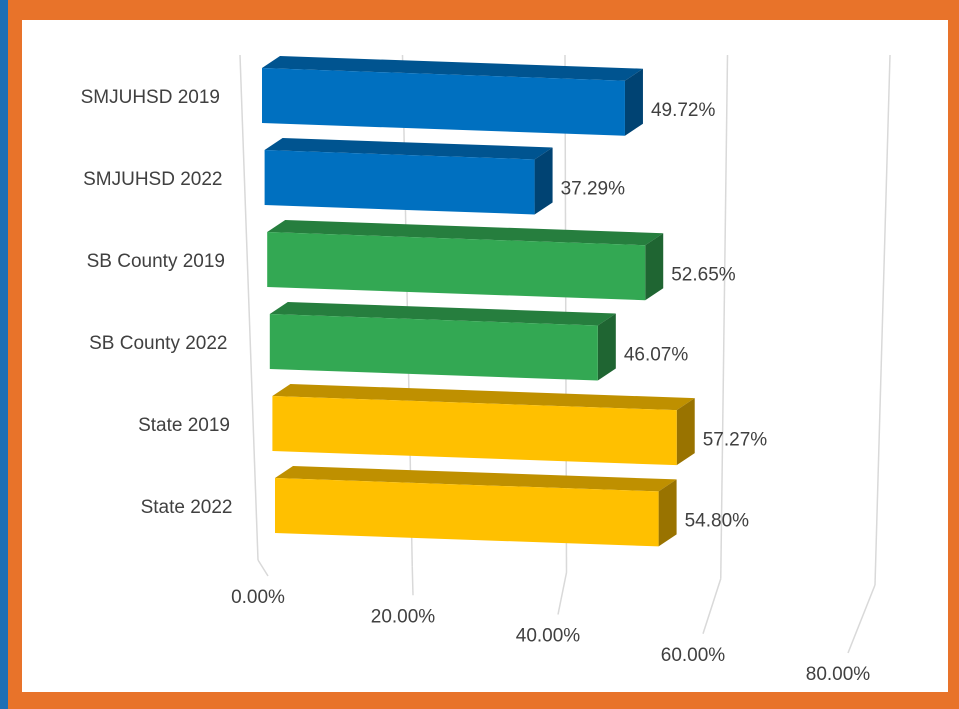 This screenshot has width=959, height=709. I want to click on y-tick-label: SB County 2022, so click(158, 343).